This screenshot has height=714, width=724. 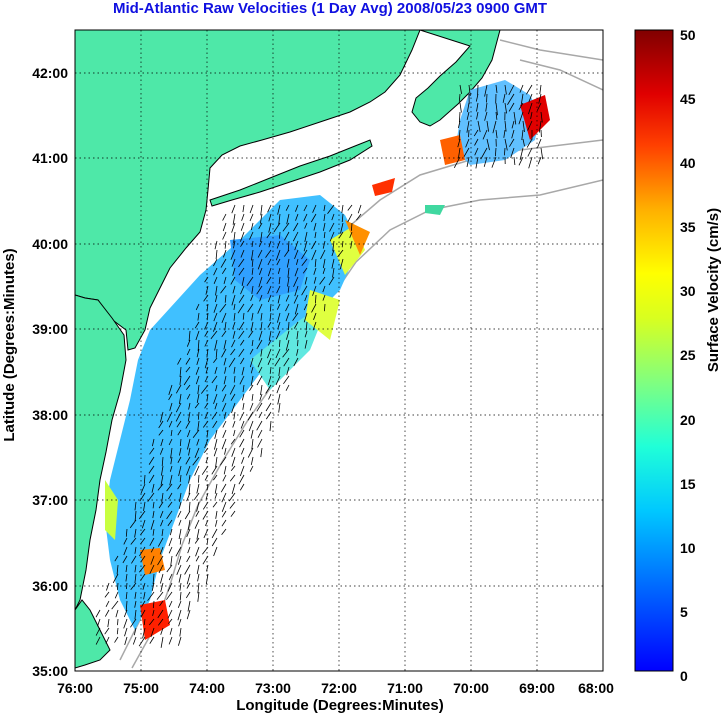 I want to click on land-long-island, so click(x=291, y=173).